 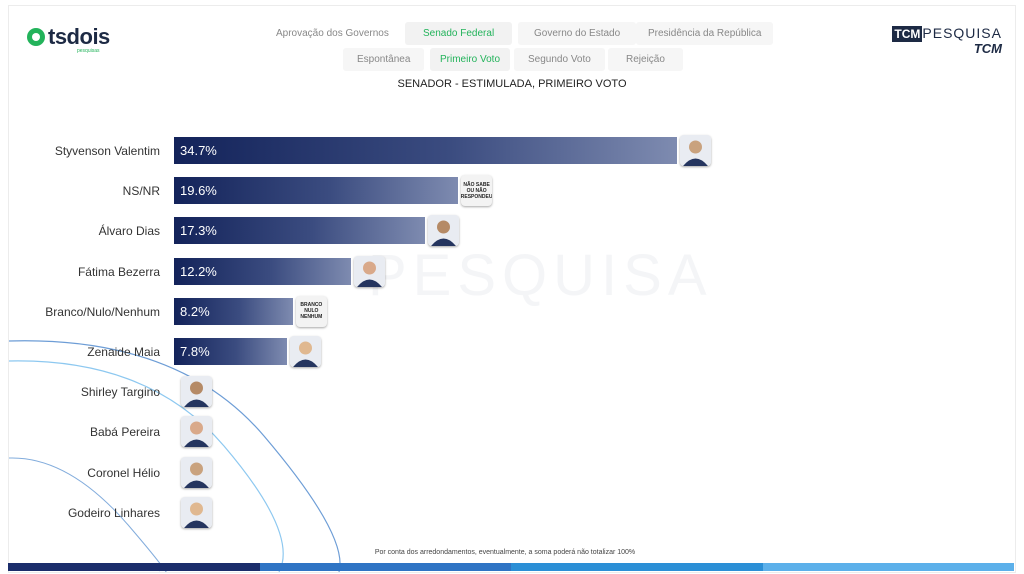 I want to click on tsdois-logo: tsdois, so click(x=68, y=37).